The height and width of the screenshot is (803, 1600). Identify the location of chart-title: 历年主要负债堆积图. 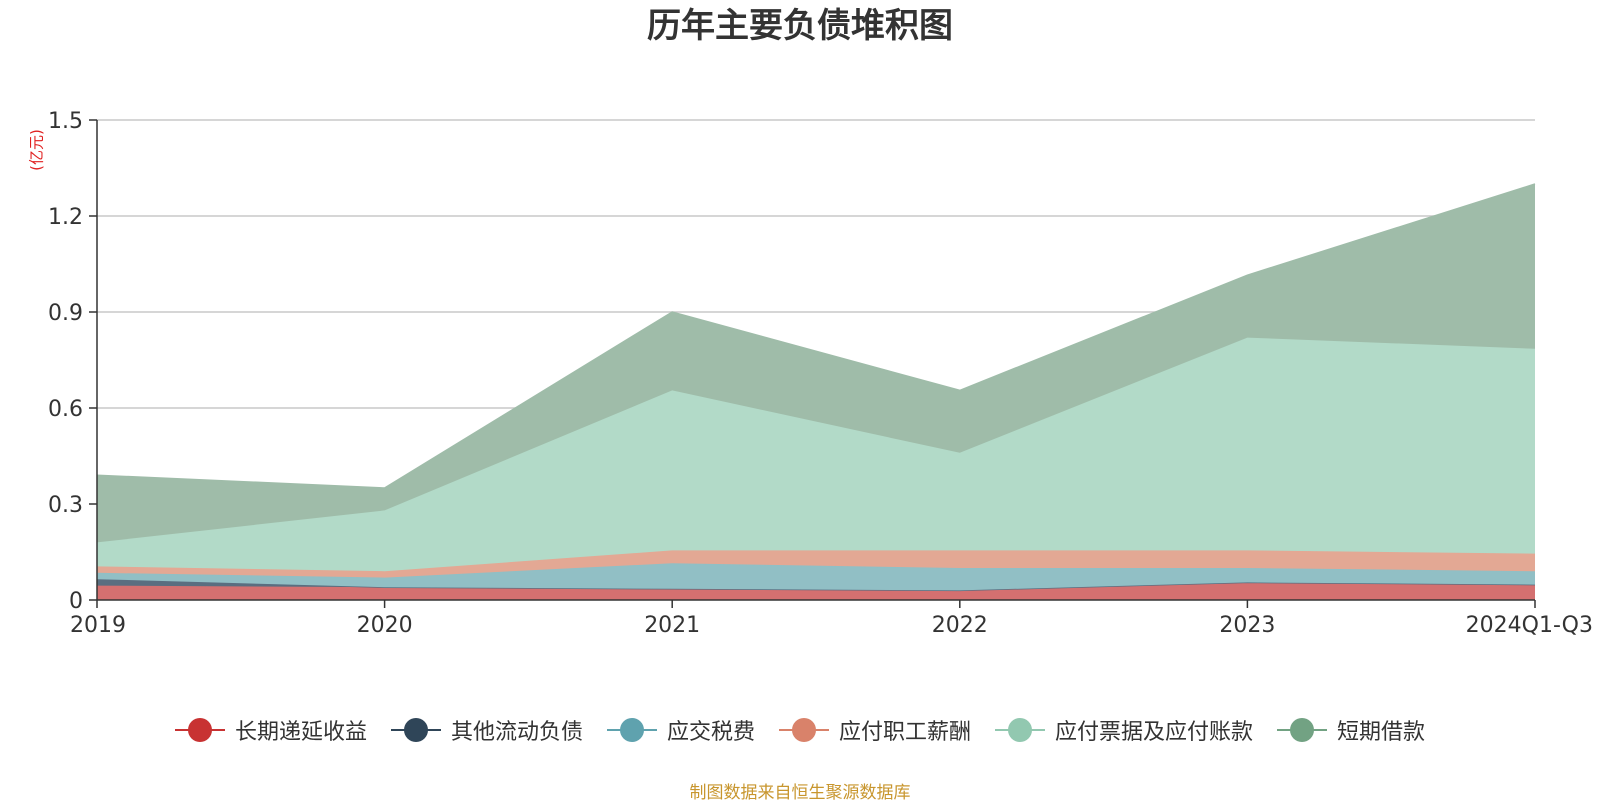
(800, 26).